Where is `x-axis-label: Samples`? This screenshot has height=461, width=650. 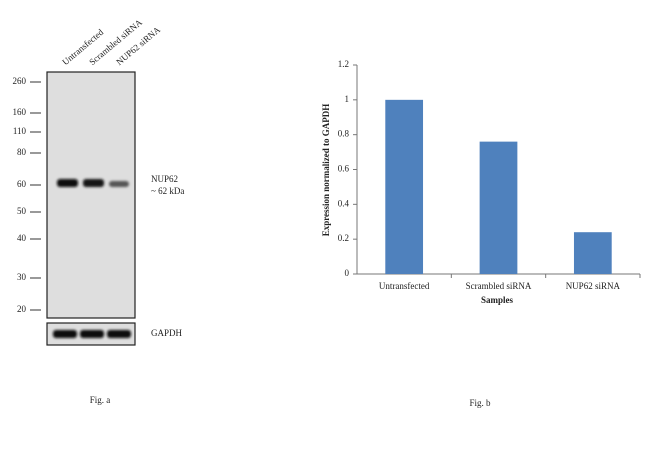 x-axis-label: Samples is located at coordinates (497, 300).